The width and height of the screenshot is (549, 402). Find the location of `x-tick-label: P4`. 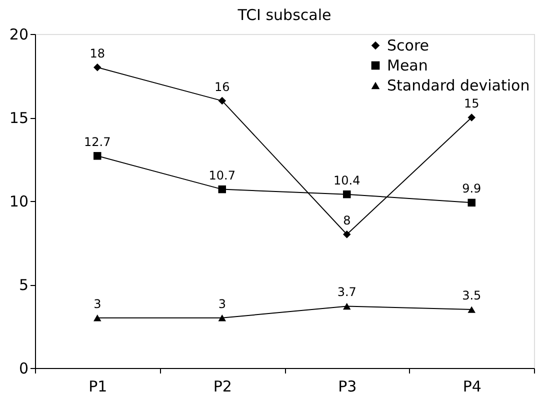

x-tick-label: P4 is located at coordinates (472, 387).